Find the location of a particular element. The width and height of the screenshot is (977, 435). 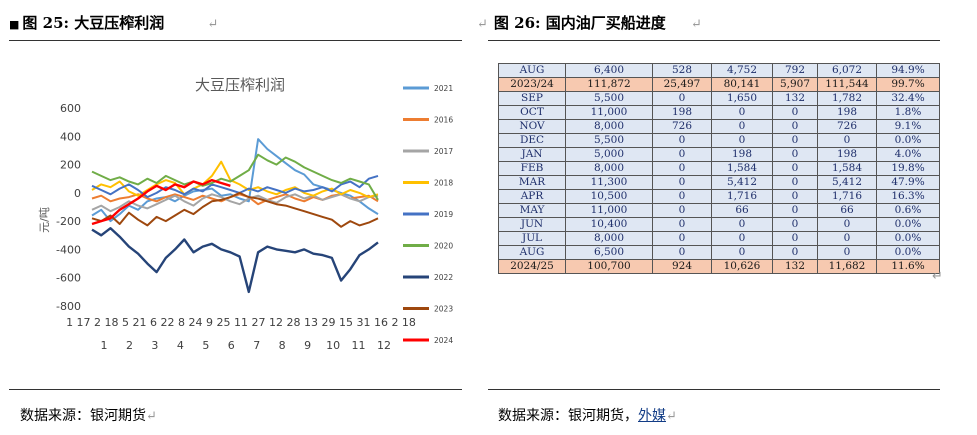

table-cell: 11,682 is located at coordinates (847, 266).